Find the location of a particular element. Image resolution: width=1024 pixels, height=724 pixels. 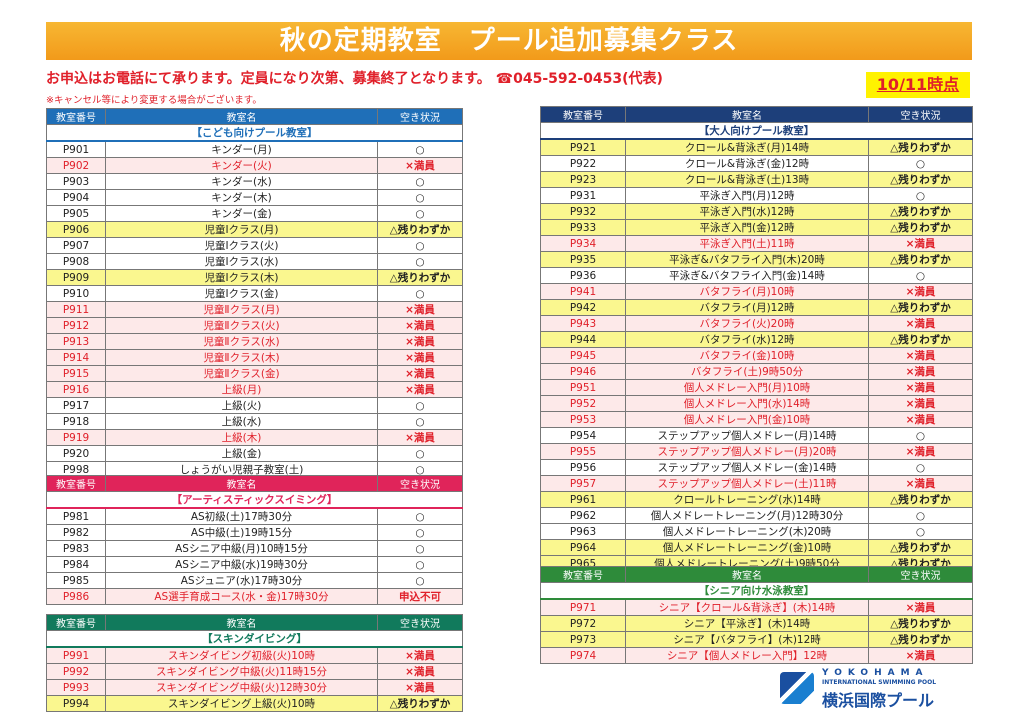

class-name: ステップアップ個人メドレー(金)14時 is located at coordinates (747, 467).